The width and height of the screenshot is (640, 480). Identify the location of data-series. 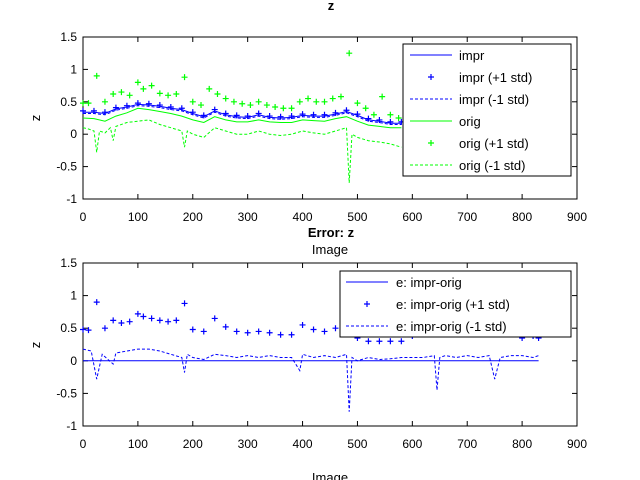
(242, 116).